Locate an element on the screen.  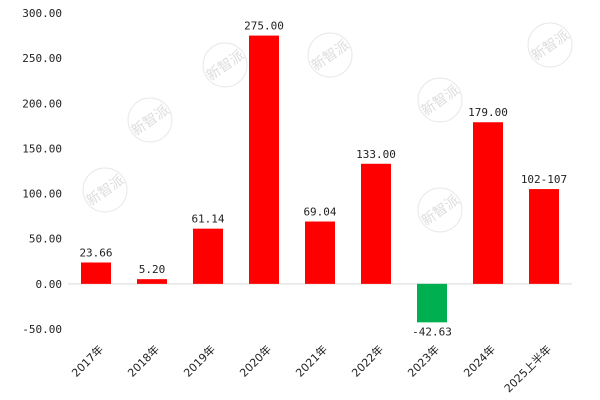
x-tick-label: 2023年 is located at coordinates (423, 360).